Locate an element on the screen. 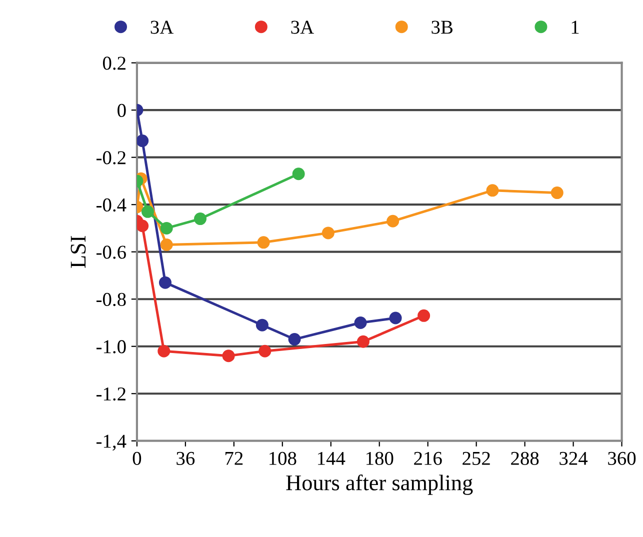 The width and height of the screenshot is (643, 537). y-tick-label: -0.6 is located at coordinates (111, 252).